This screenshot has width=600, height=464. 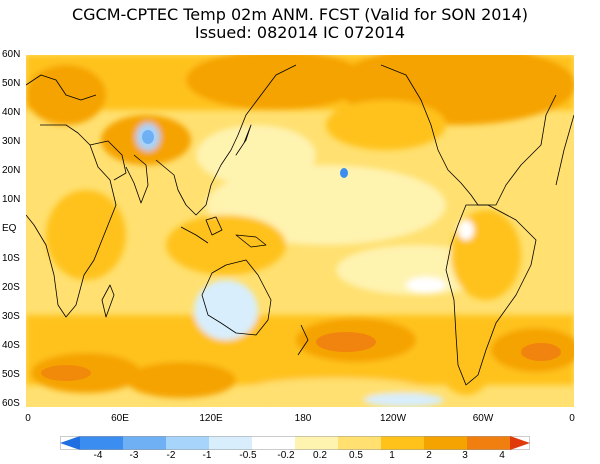 What do you see at coordinates (346, 342) in the screenshot?
I see `hot-core-south-pacific` at bounding box center [346, 342].